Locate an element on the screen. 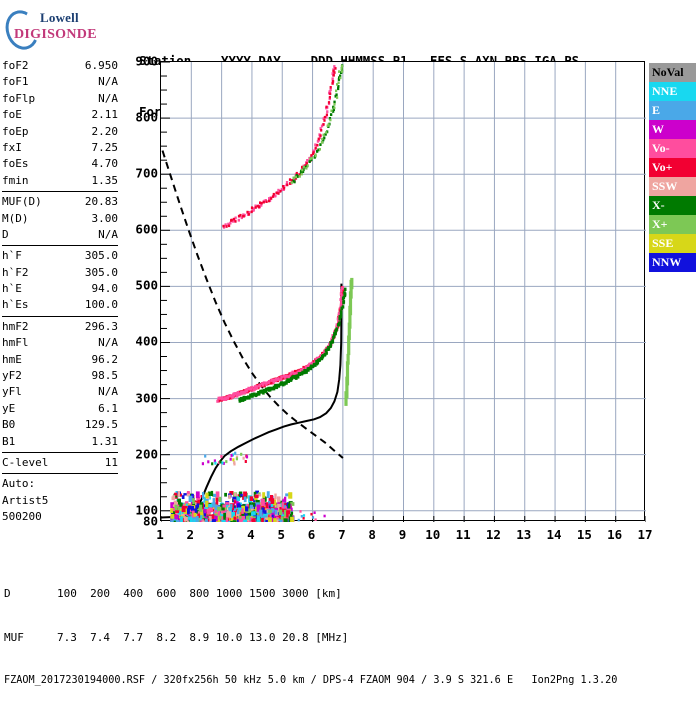 This screenshot has width=700, height=718. electron-density-profile is located at coordinates (252, 401).